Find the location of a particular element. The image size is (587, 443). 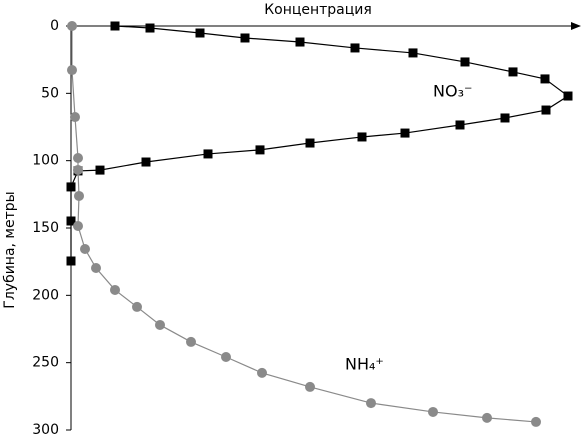

series-label: NO₃⁻ is located at coordinates (452, 91).